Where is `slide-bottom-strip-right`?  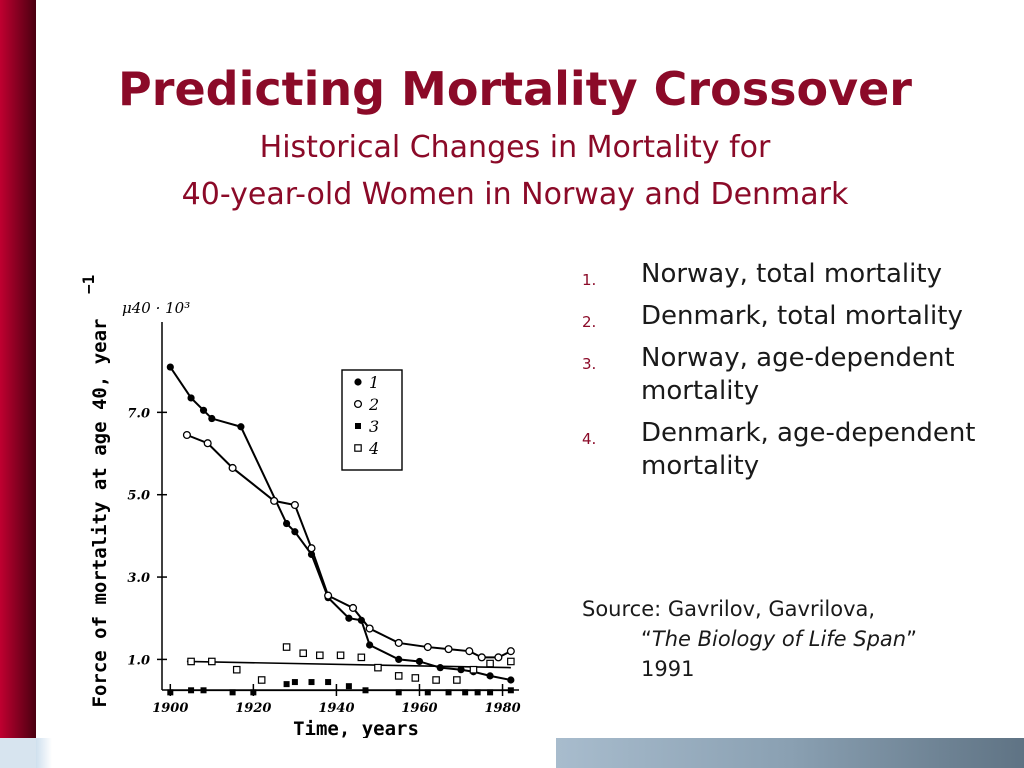
slide-bottom-strip-right is located at coordinates (790, 753).